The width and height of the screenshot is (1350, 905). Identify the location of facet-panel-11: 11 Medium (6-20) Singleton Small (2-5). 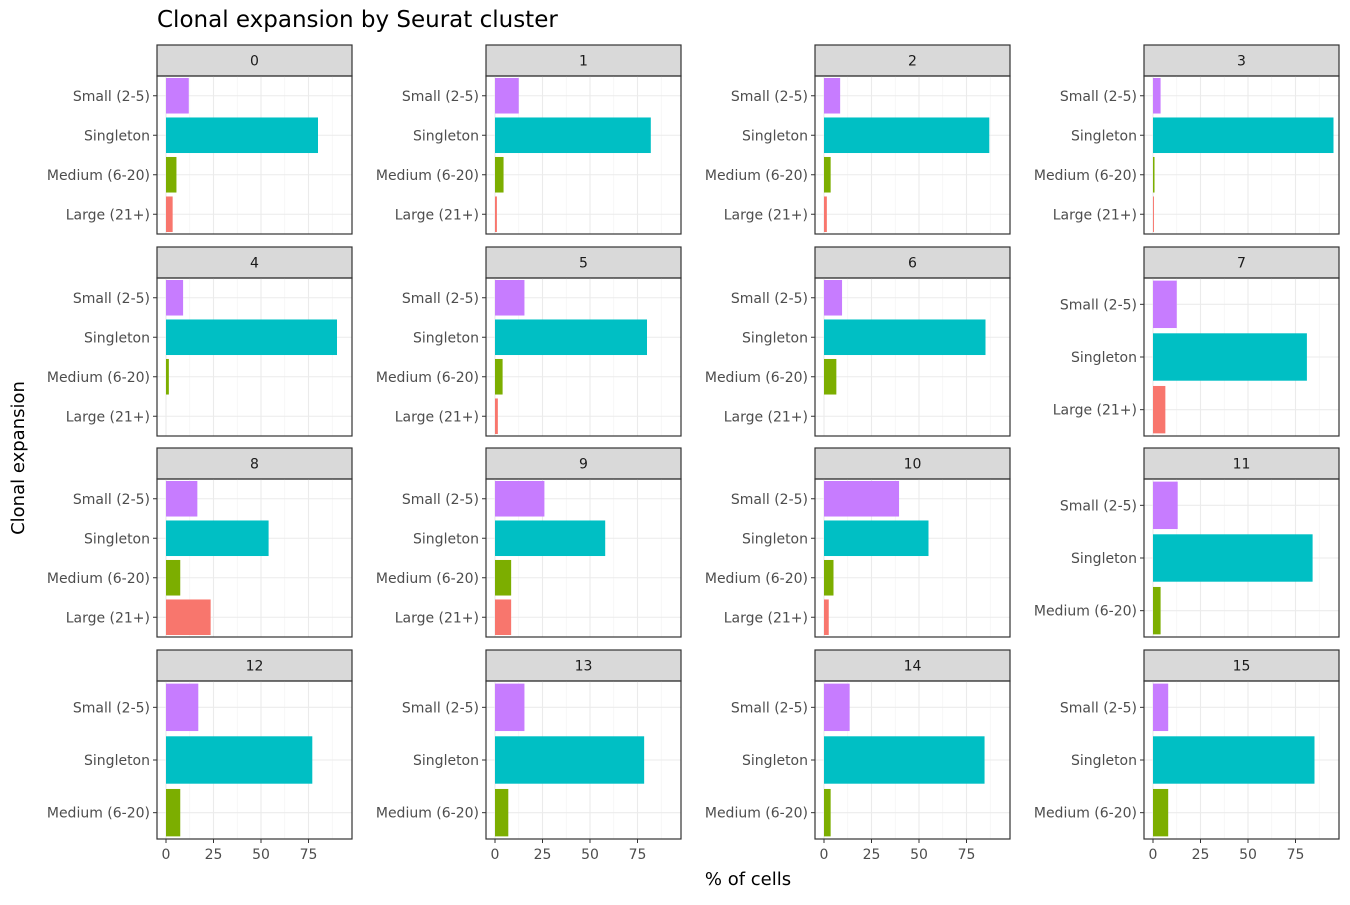
(1187, 542).